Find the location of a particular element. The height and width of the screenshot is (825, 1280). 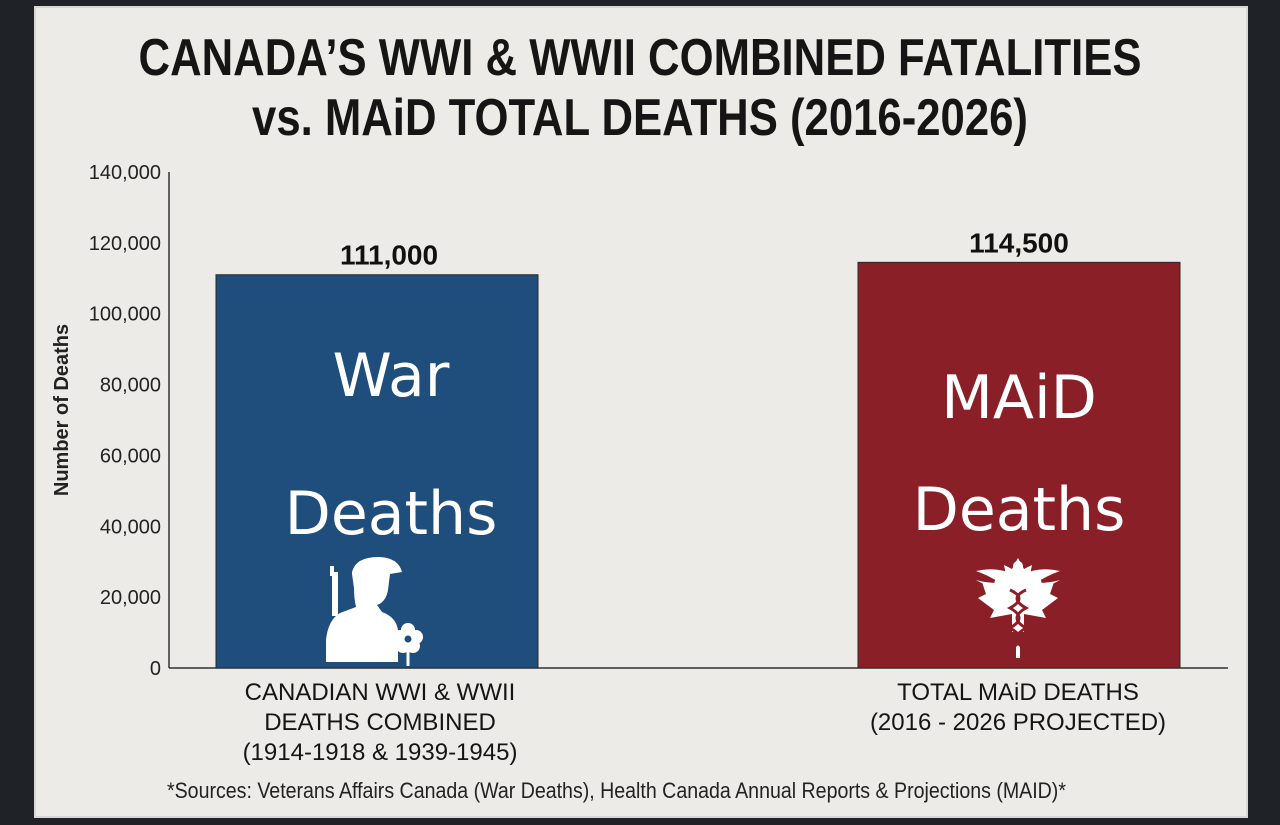

y-tick-label: 40,000 is located at coordinates (130, 527).